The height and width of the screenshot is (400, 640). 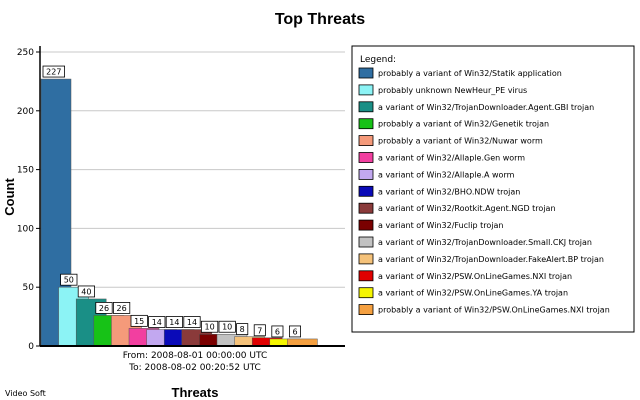 I want to click on date-range-to: To: 2008-08-02 00:20:52 UTC, so click(x=194, y=368).